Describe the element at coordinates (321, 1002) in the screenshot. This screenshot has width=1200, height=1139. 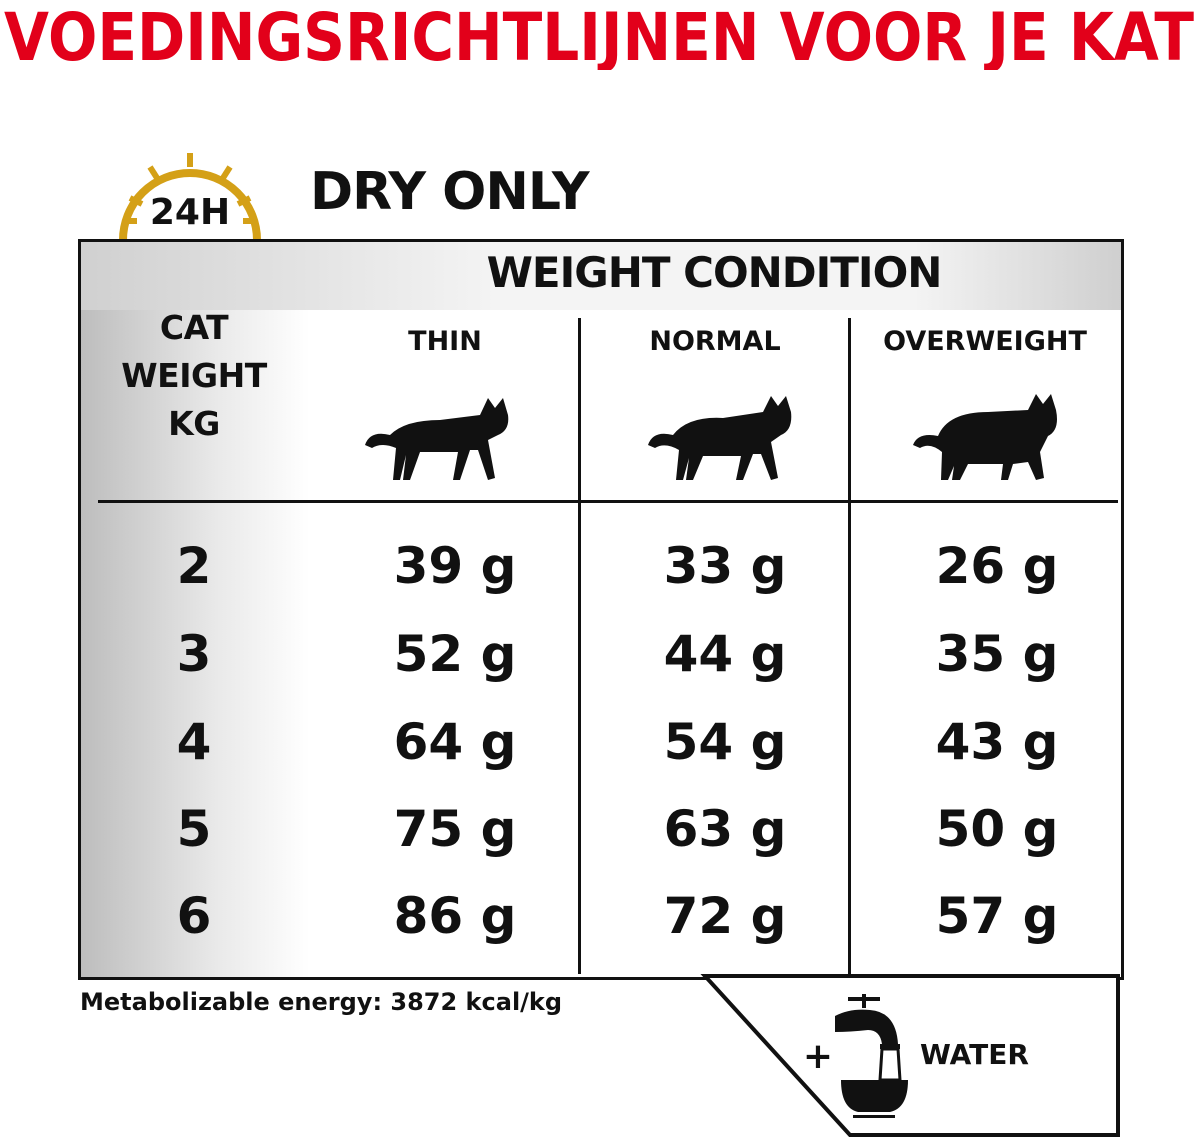
I see `metabolizable-energy-note: Metabolizable energy: 3872 kcal/kg` at that location.